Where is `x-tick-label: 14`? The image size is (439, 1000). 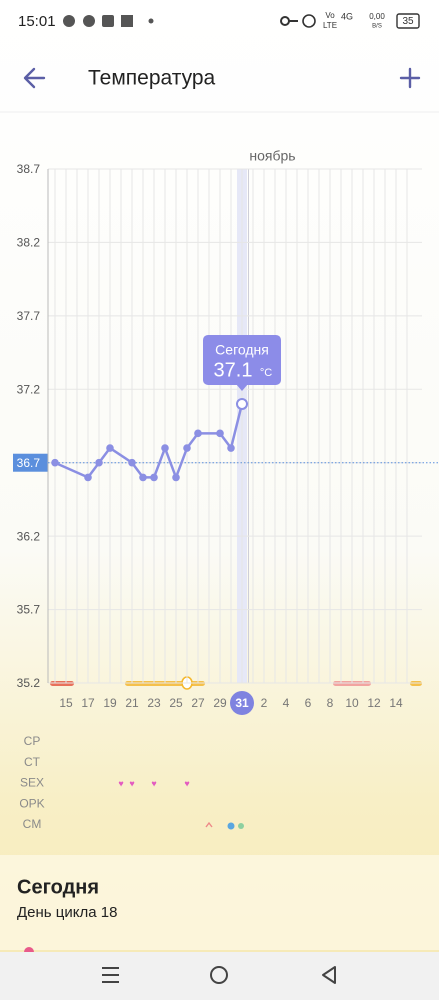 x-tick-label: 14 is located at coordinates (396, 703).